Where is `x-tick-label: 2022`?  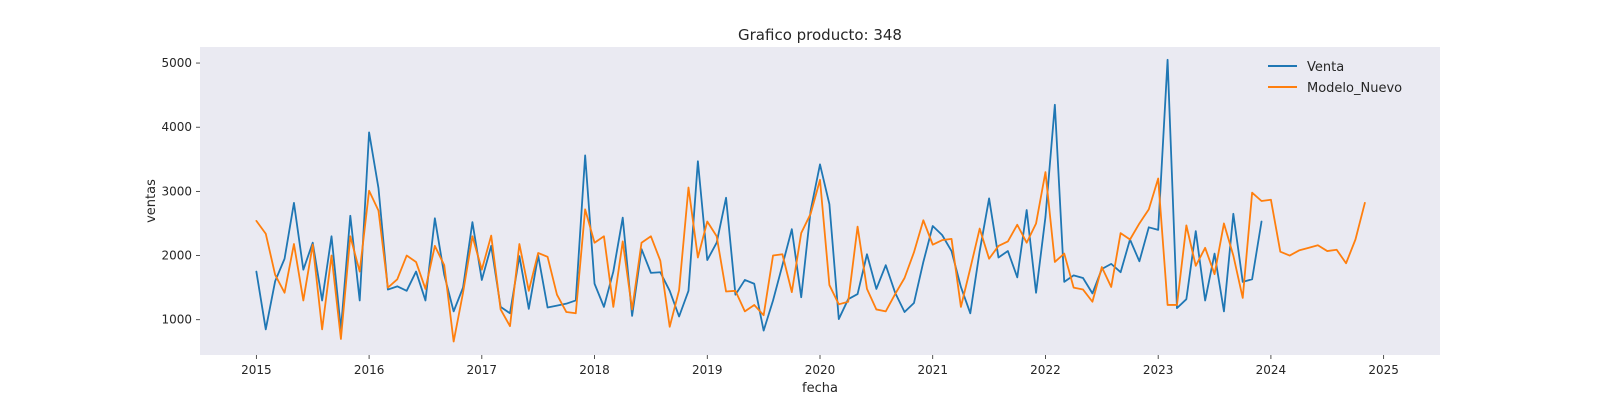 x-tick-label: 2022 is located at coordinates (1045, 370).